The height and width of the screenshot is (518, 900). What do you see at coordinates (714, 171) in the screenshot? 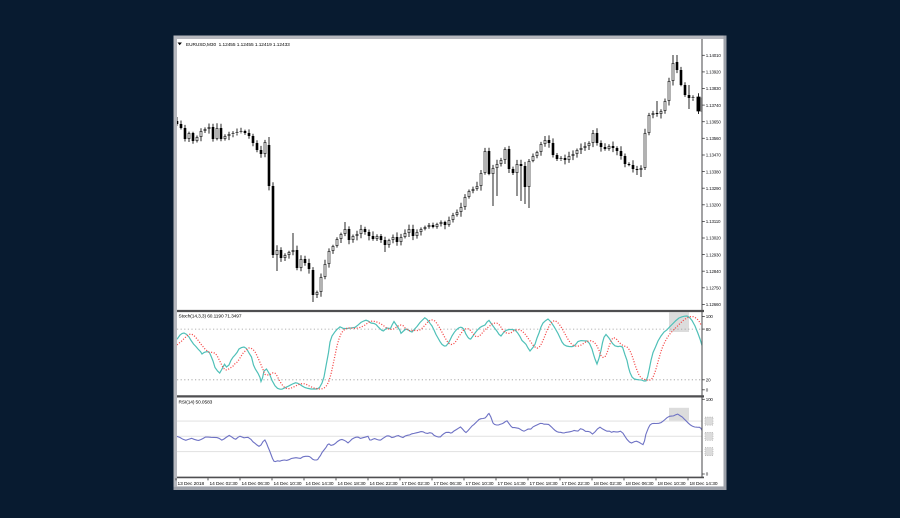
I see `svg-text: 1.13380` at bounding box center [714, 171].